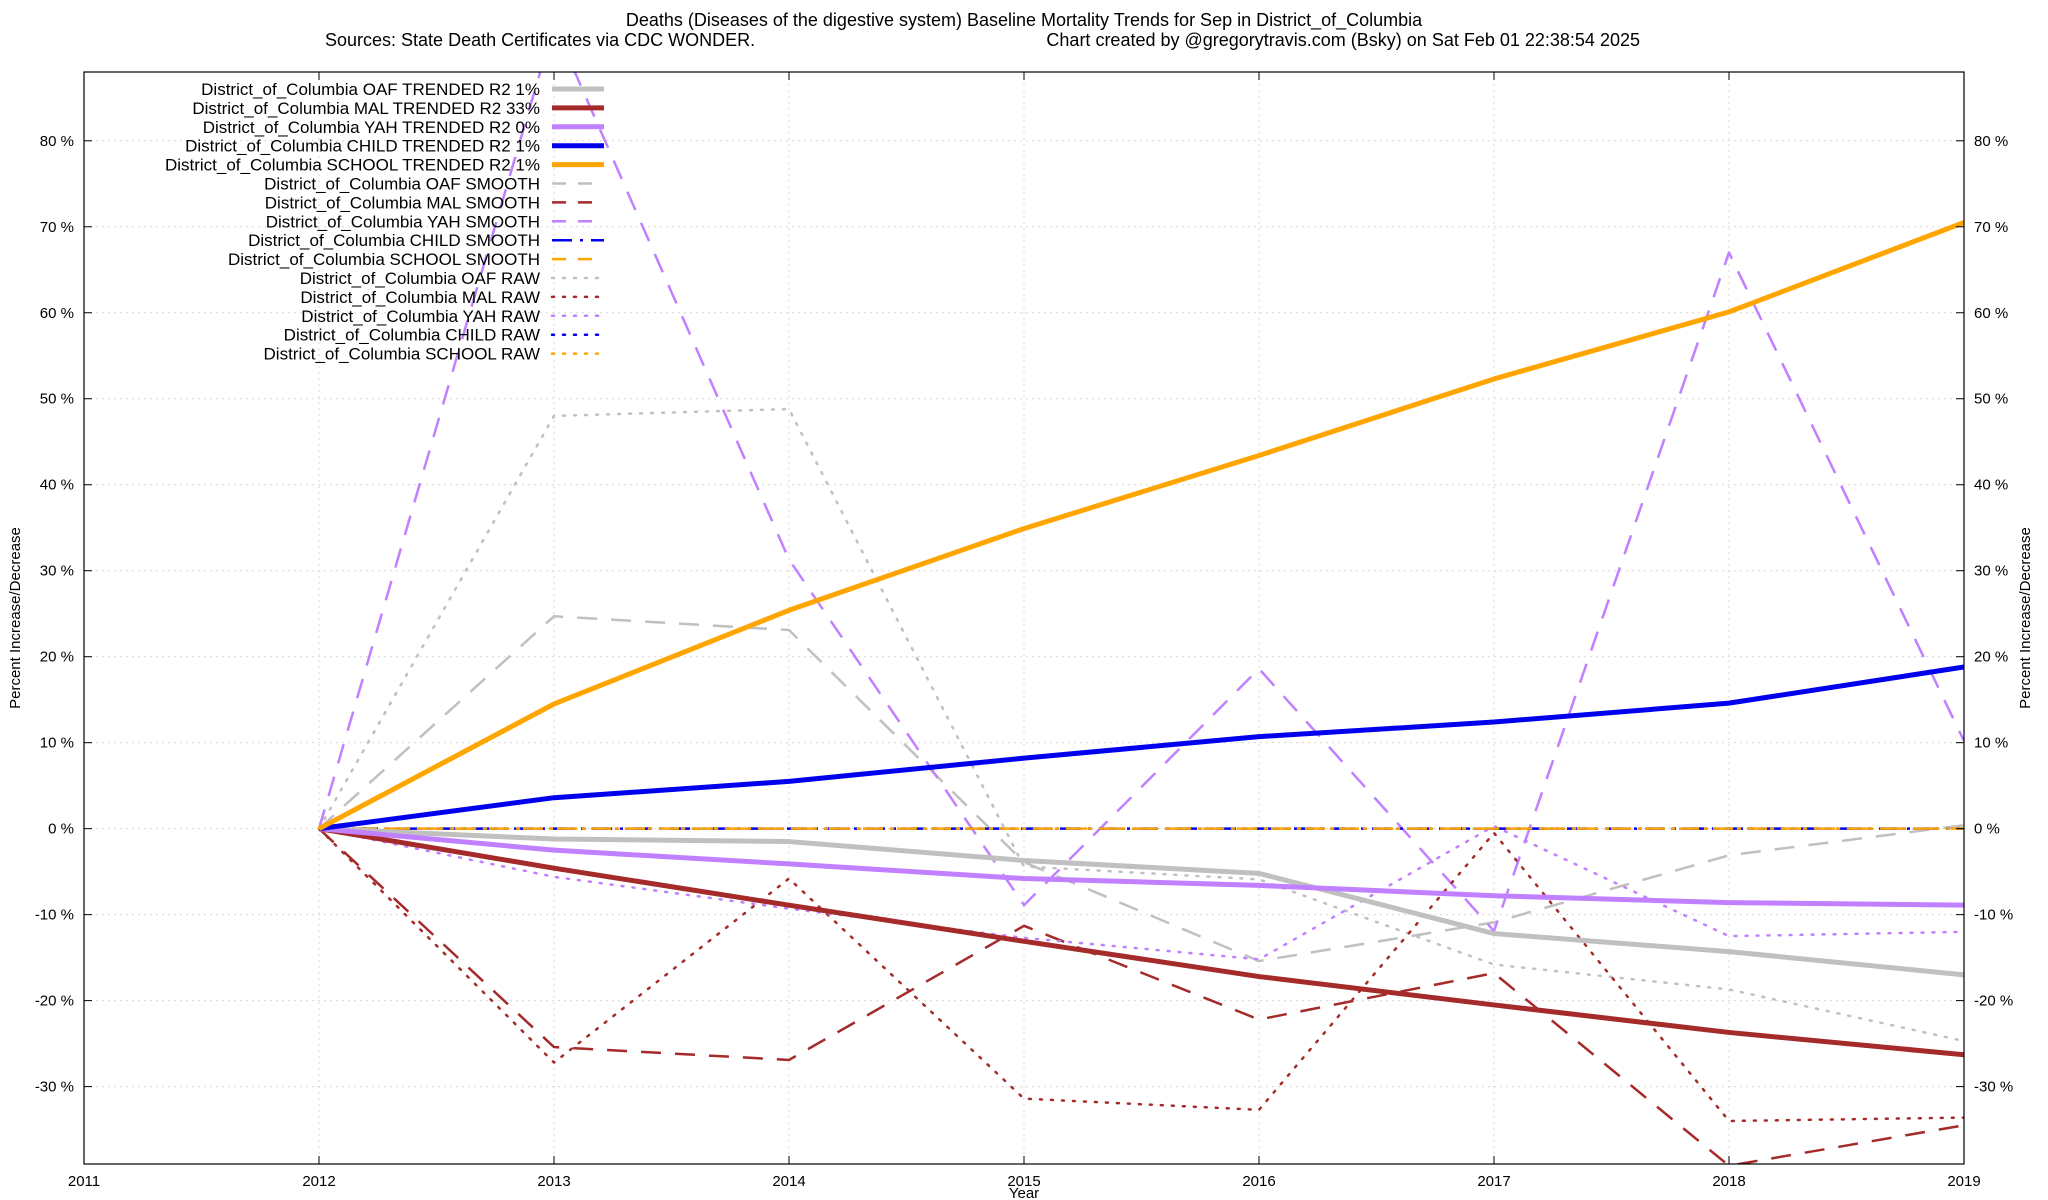 The height and width of the screenshot is (1200, 2048). What do you see at coordinates (84, 1181) in the screenshot?
I see `x-tick-label: 2011` at bounding box center [84, 1181].